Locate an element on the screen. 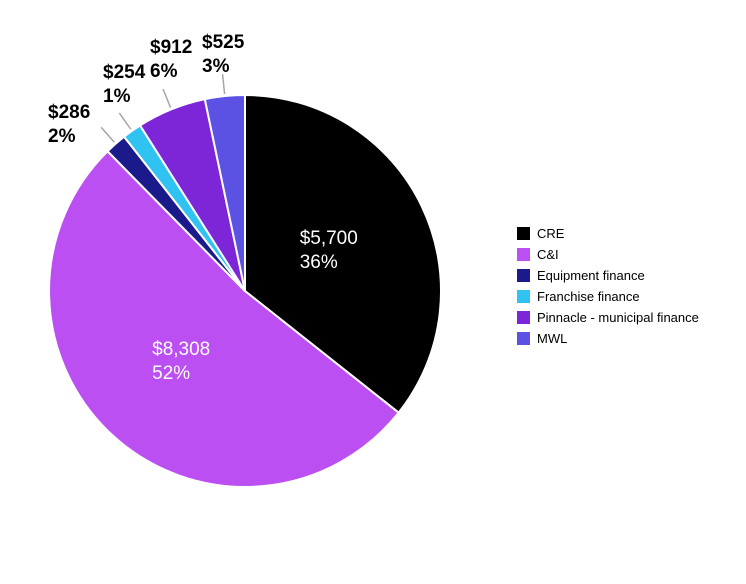 The image size is (746, 584). slice-percent-label-c-i: 52% is located at coordinates (171, 373).